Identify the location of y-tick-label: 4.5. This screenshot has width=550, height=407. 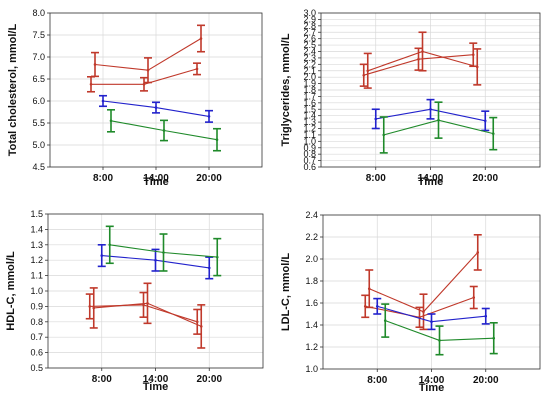
(38, 167).